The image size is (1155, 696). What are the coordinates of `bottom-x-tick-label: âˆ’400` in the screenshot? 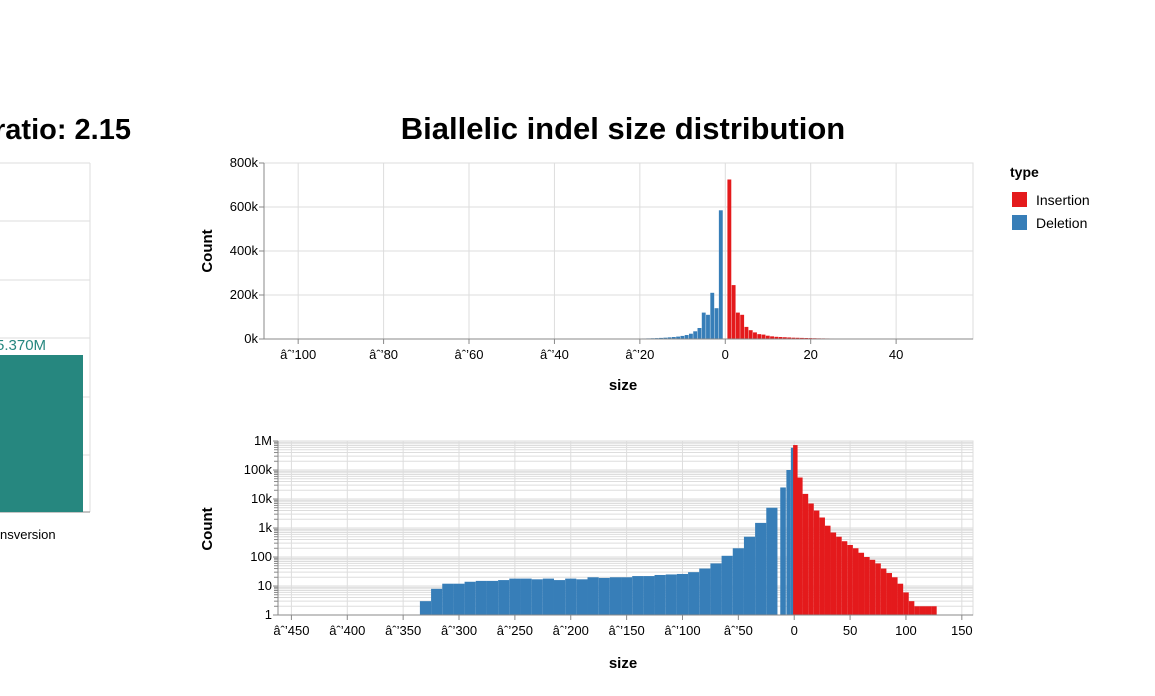 It's located at (347, 630).